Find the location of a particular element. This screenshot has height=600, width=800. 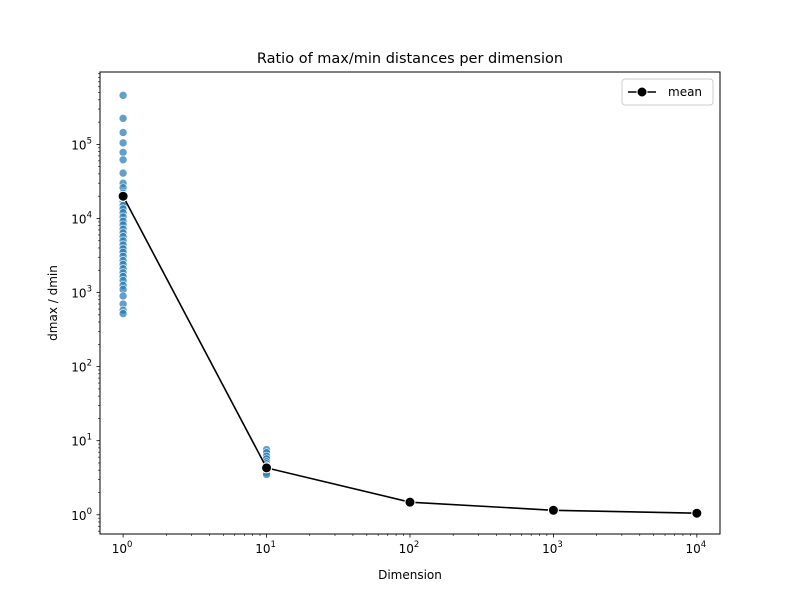

y-tick-label: 10⁵ is located at coordinates (81, 144).